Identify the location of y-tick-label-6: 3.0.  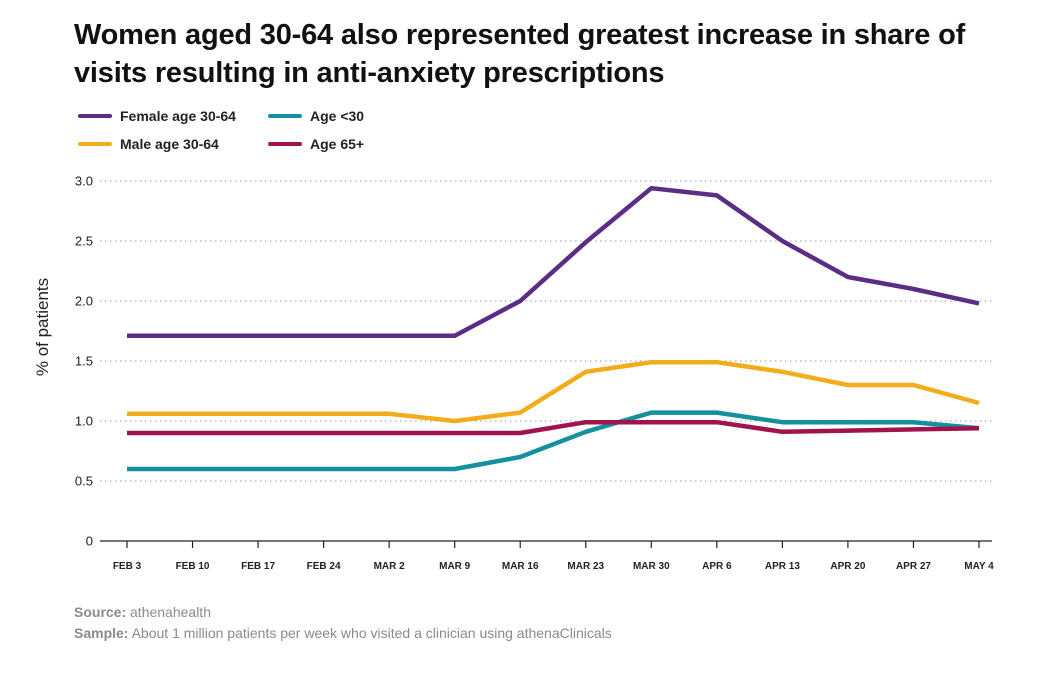
(84, 181).